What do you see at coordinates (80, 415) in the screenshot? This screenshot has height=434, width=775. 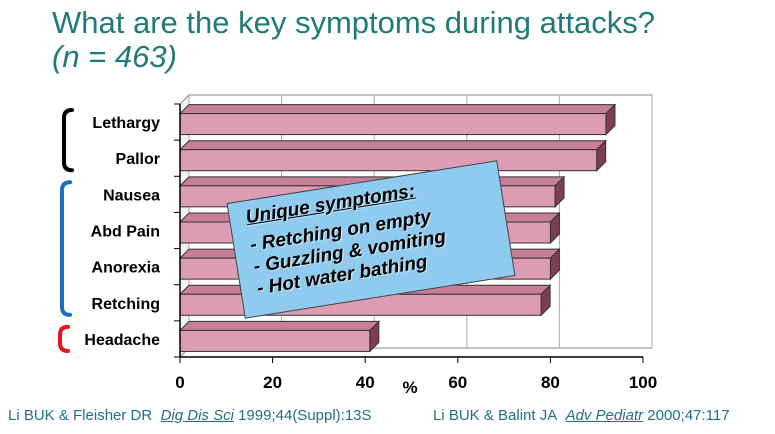 I see `citation-authors: Li BUK & Fleisher DR` at bounding box center [80, 415].